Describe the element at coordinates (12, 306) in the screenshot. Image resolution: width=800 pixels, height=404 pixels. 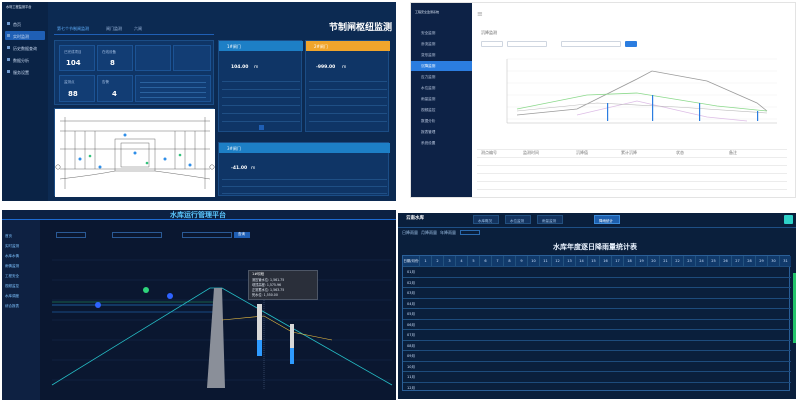
I see `sidebar-item-report: 综合报表` at that location.